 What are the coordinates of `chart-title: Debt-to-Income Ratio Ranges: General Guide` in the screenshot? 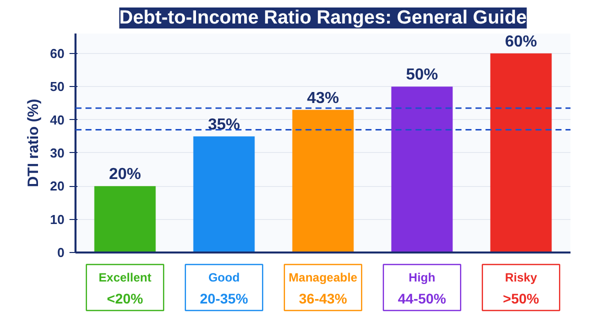 It's located at (323, 18).